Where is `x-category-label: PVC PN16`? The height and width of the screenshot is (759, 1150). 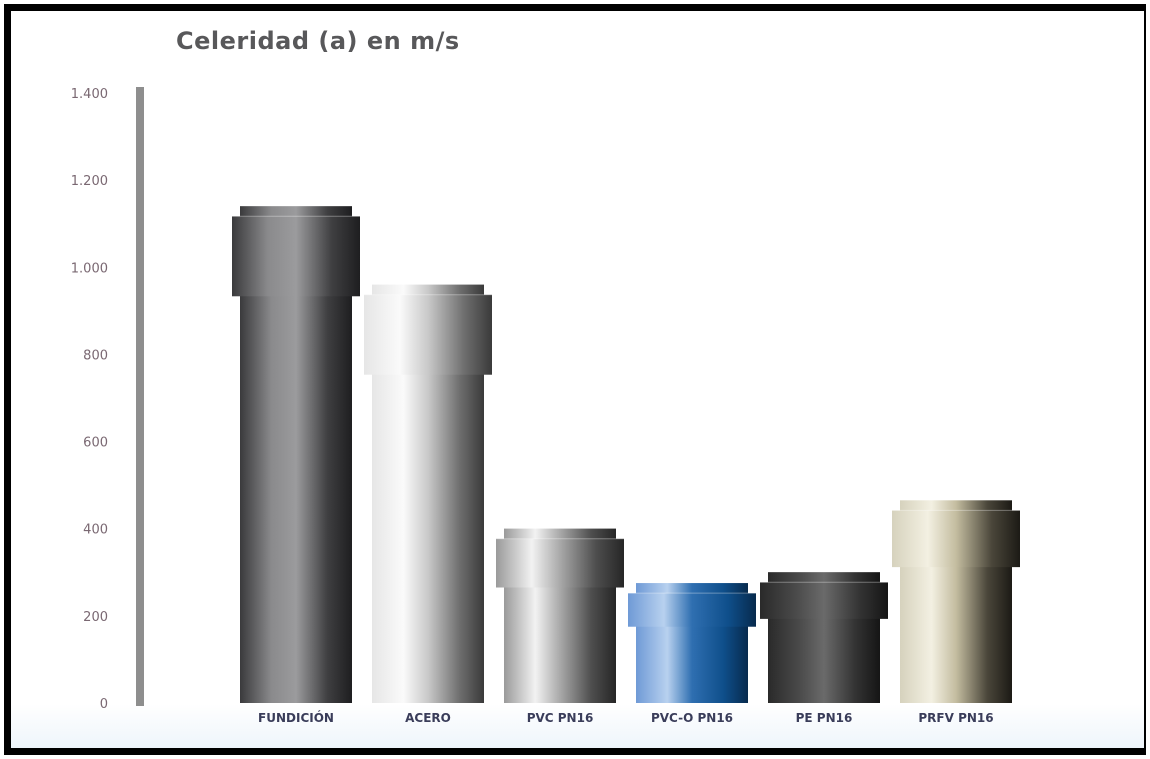 x-category-label: PVC PN16 is located at coordinates (560, 718).